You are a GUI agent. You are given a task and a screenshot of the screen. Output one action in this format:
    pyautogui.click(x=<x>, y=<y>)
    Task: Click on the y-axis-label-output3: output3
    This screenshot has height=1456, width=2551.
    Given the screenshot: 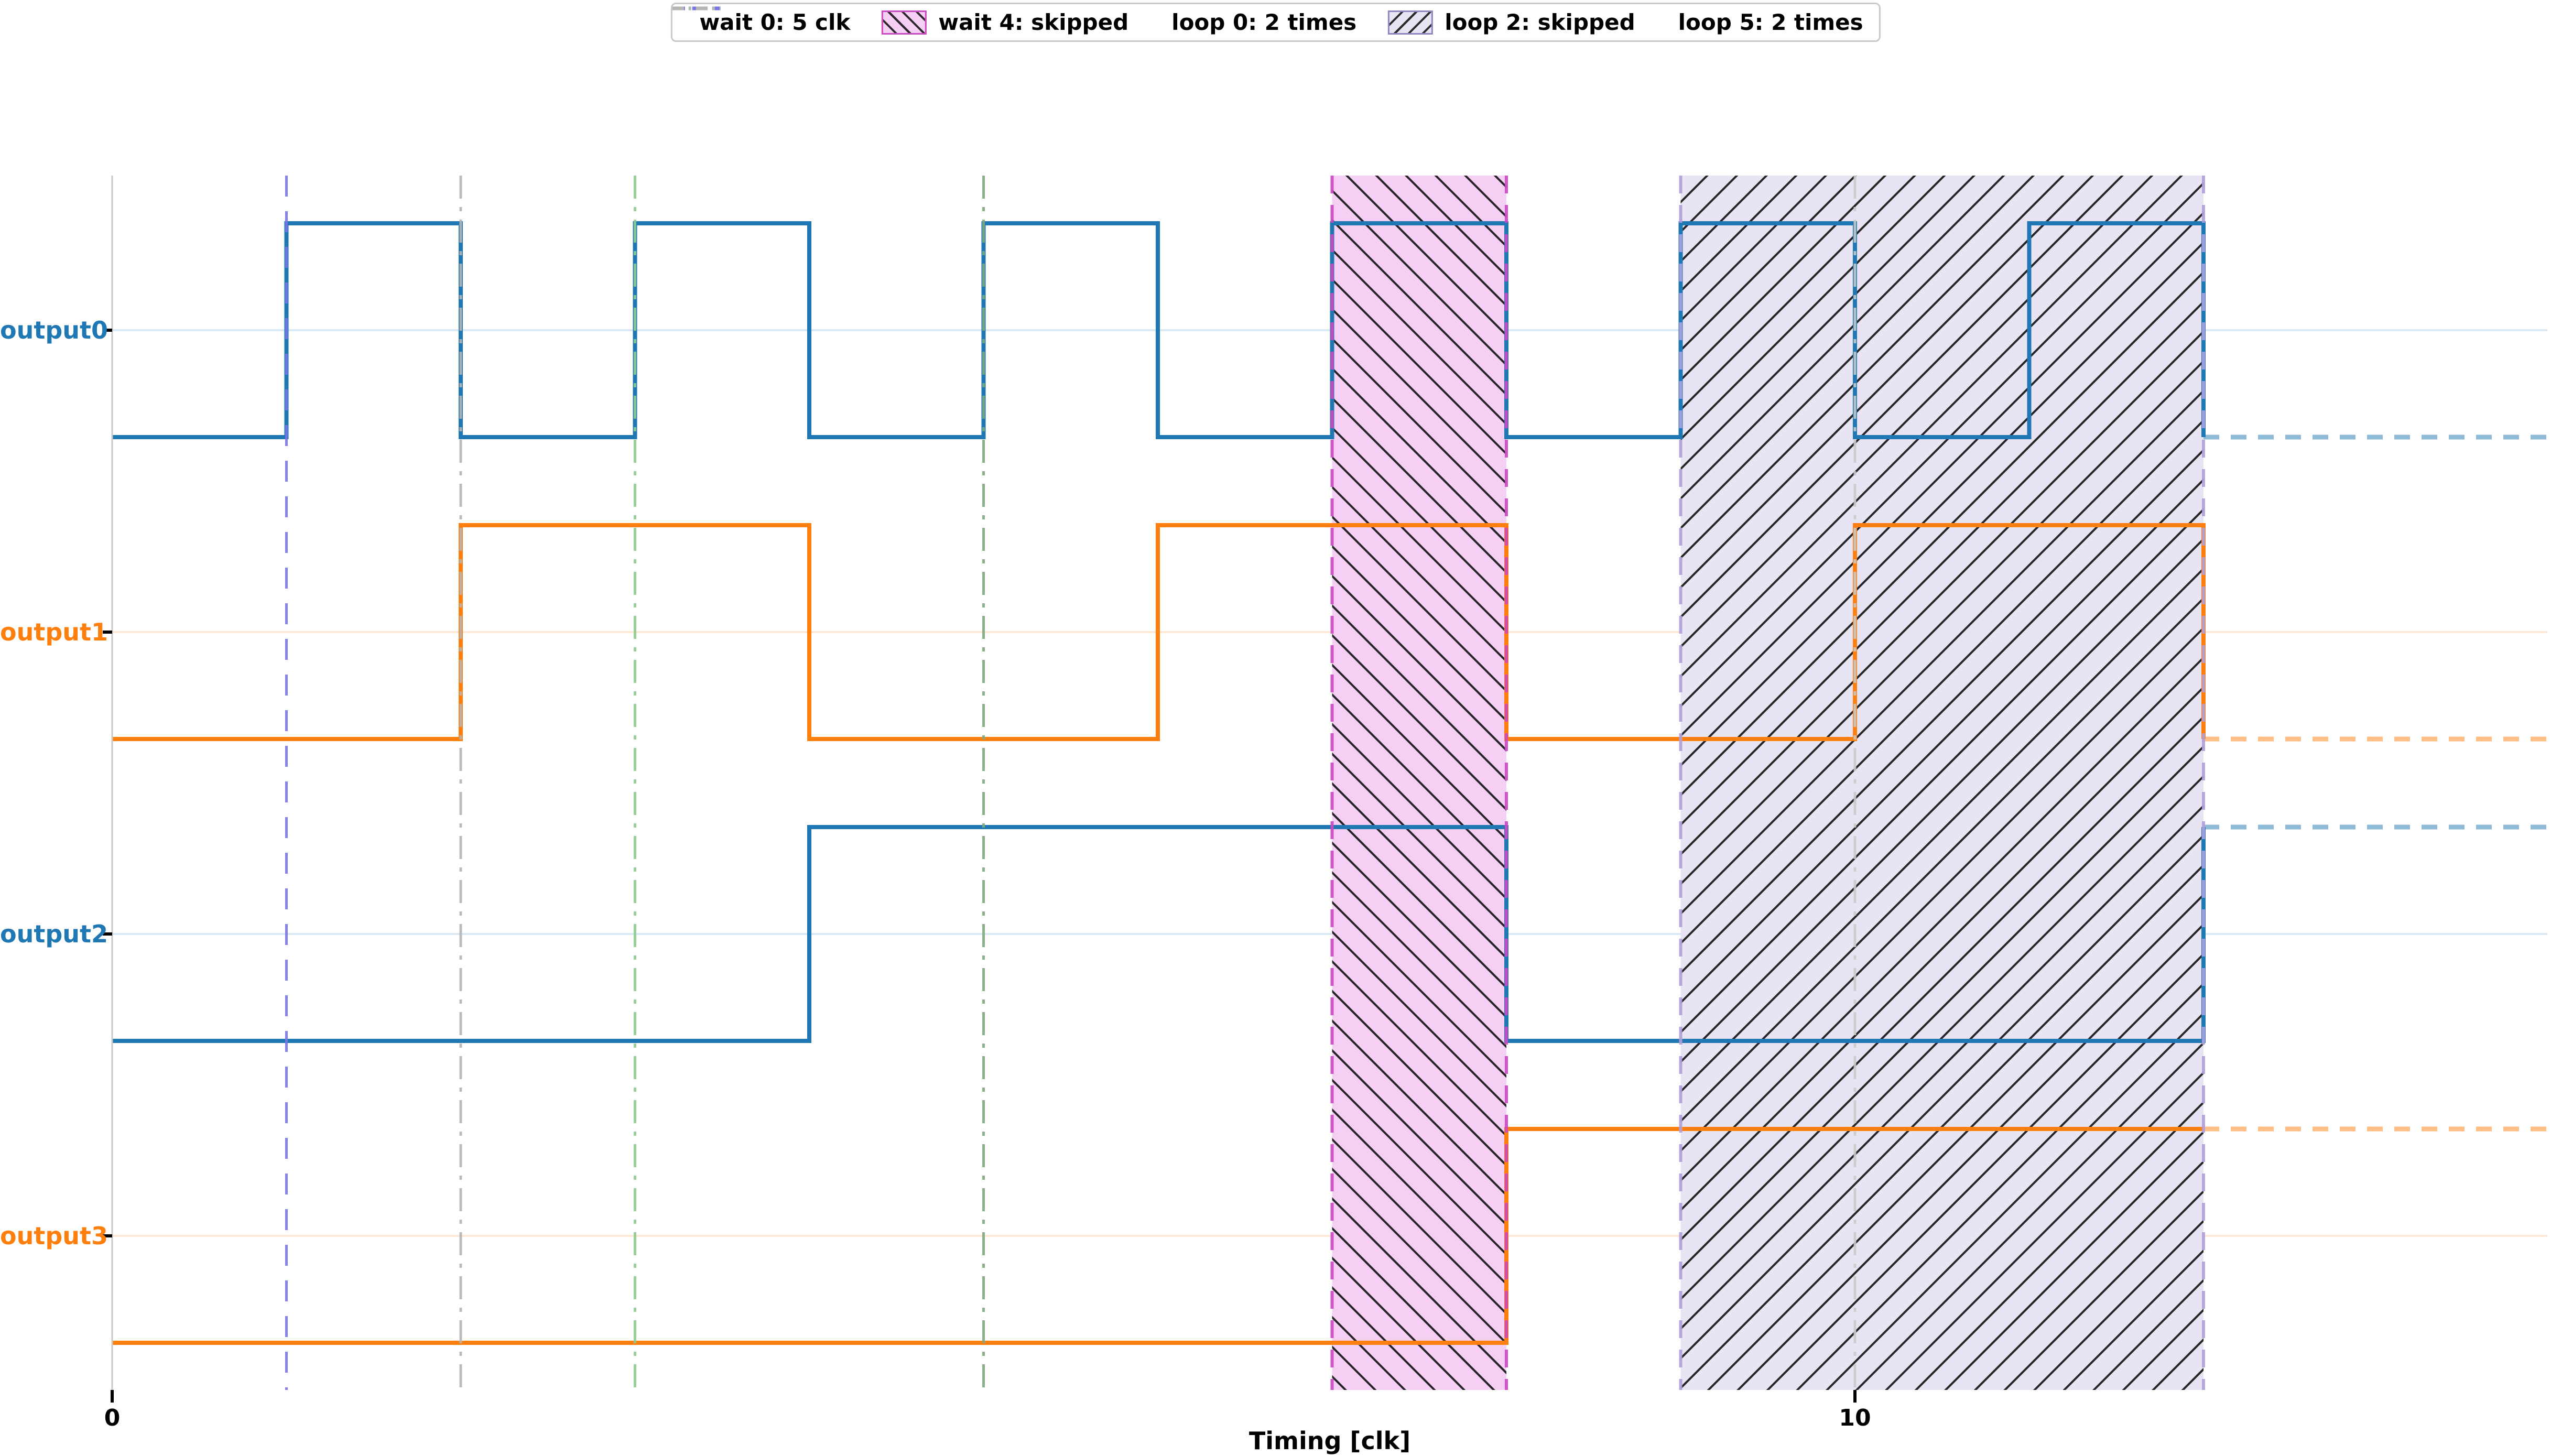 What is the action you would take?
    pyautogui.click(x=54, y=1236)
    